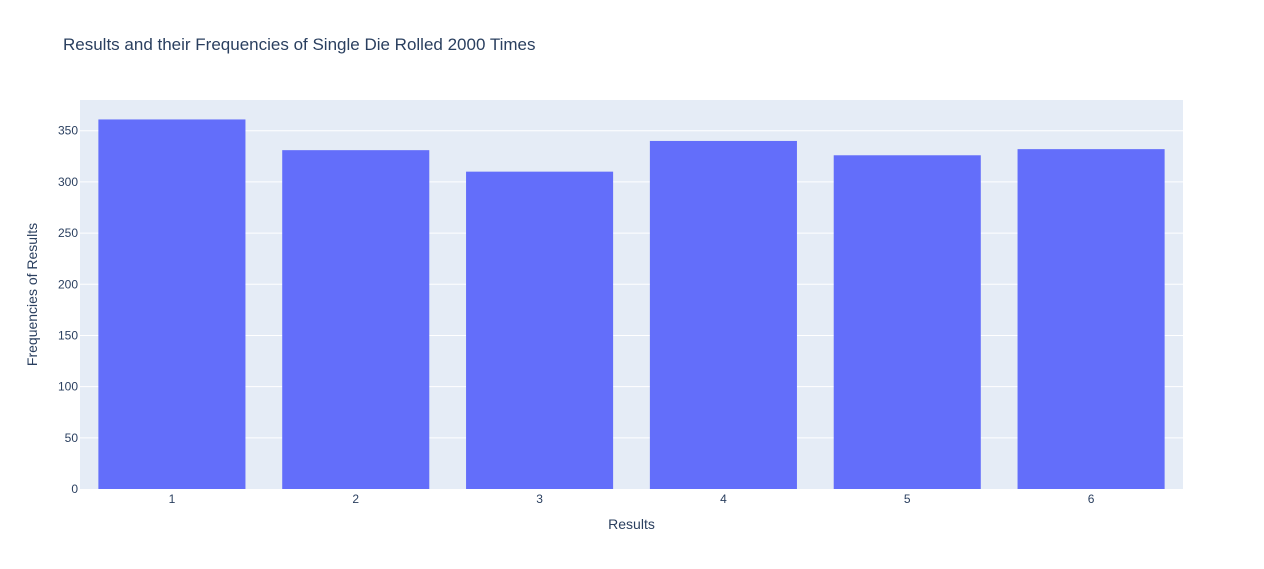 This screenshot has height=569, width=1264. I want to click on y-tick-label: 100, so click(68, 387).